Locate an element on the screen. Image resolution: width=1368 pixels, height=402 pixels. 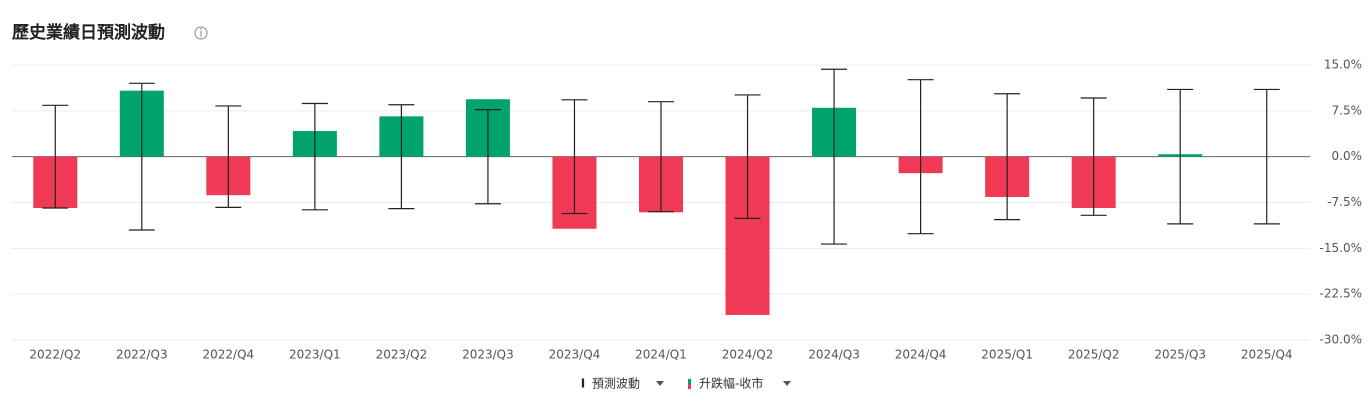
y-tick-label: -15.0% is located at coordinates (1341, 248).